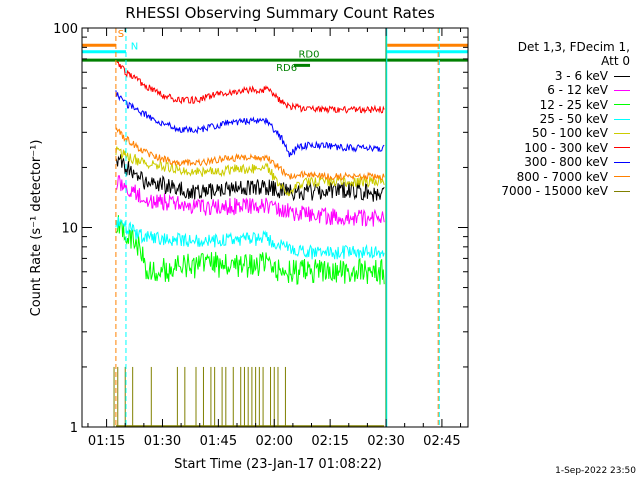  I want to click on legend-item: 100 - 300 keV, so click(552, 148).